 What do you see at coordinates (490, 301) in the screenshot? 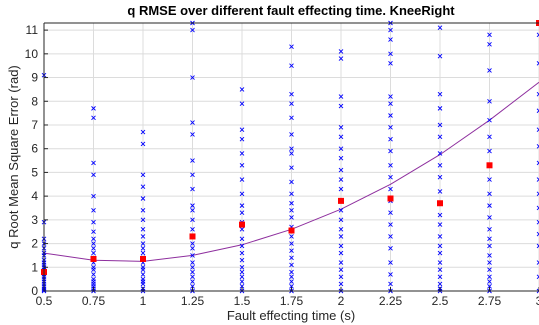
I see `x-tick-label: 2.75` at bounding box center [490, 301].